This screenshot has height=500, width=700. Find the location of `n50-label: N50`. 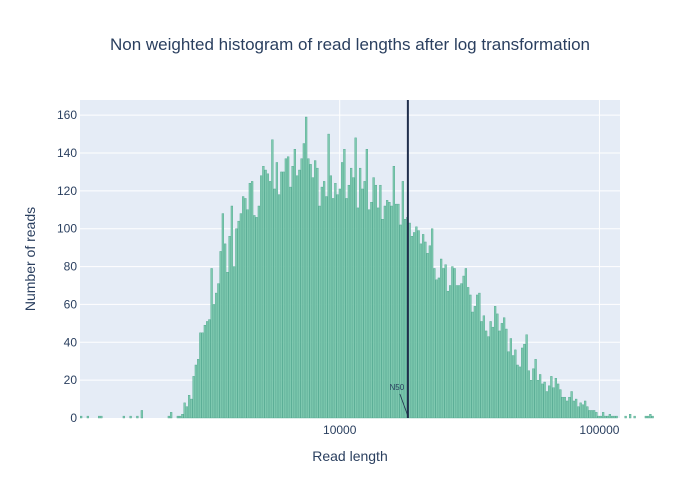

n50-label: N50 is located at coordinates (397, 387).